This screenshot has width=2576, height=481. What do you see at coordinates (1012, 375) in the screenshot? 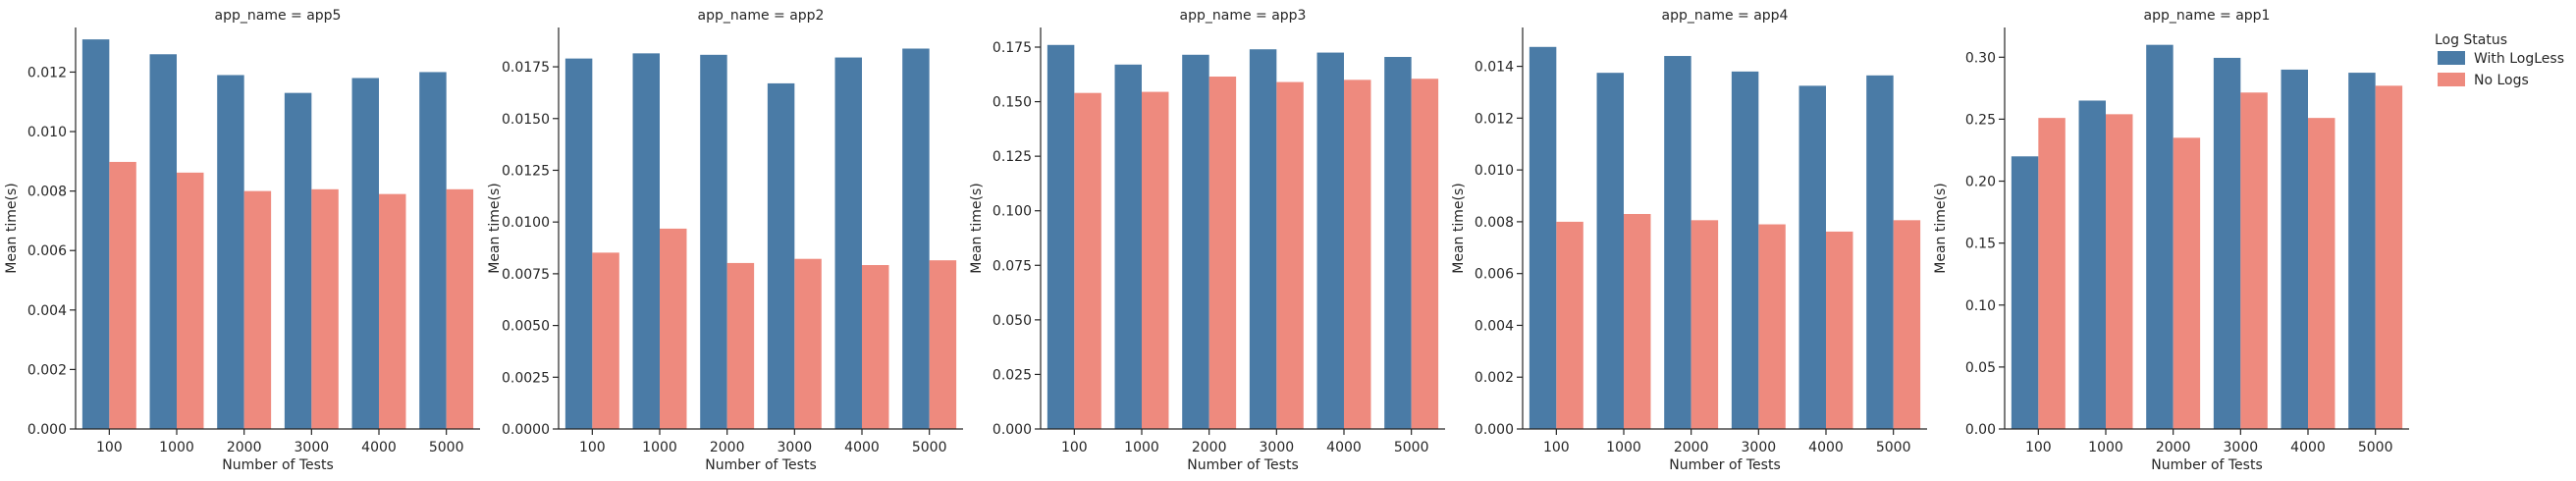
I see `y-tick-label: 0.025` at bounding box center [1012, 375].